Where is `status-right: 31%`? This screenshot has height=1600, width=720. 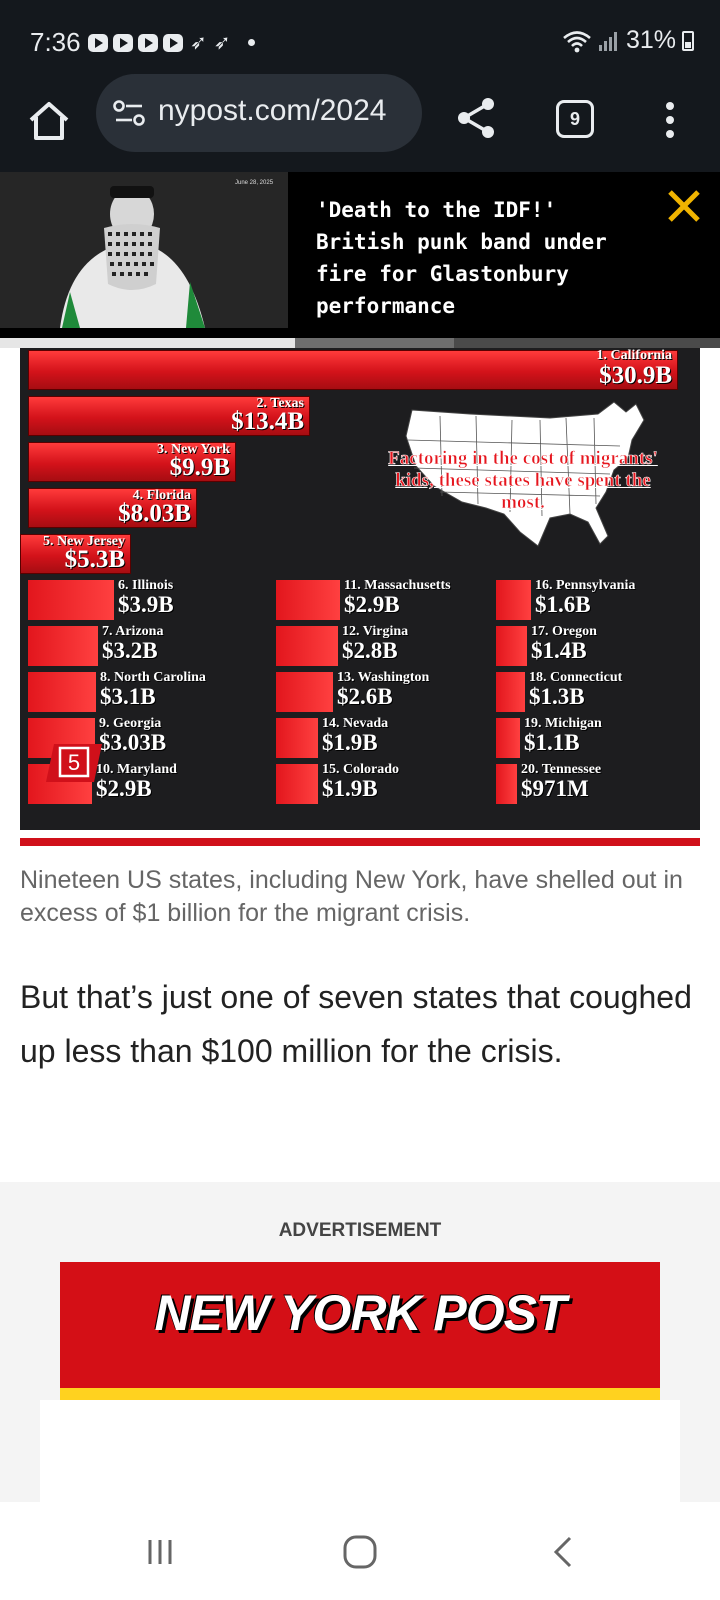
status-right: 31% is located at coordinates (628, 40).